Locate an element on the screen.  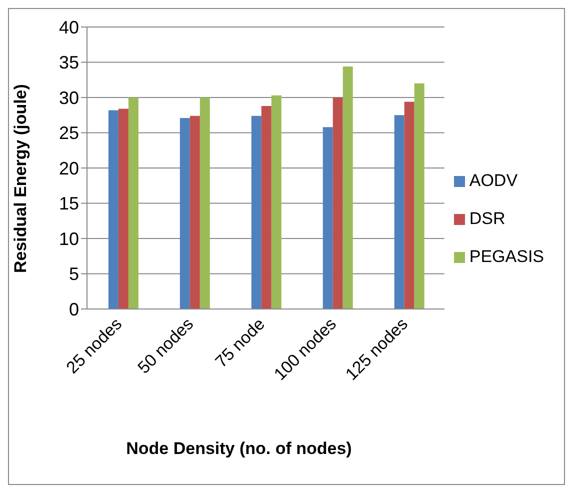
y-tick-label: 40 is located at coordinates (68, 27).